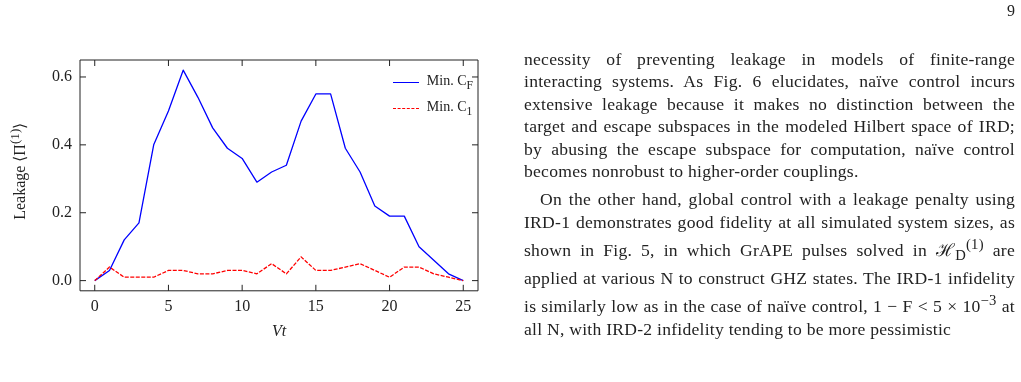 The image size is (1021, 382). Describe the element at coordinates (62, 211) in the screenshot. I see `y-tick-label: 0.2` at that location.